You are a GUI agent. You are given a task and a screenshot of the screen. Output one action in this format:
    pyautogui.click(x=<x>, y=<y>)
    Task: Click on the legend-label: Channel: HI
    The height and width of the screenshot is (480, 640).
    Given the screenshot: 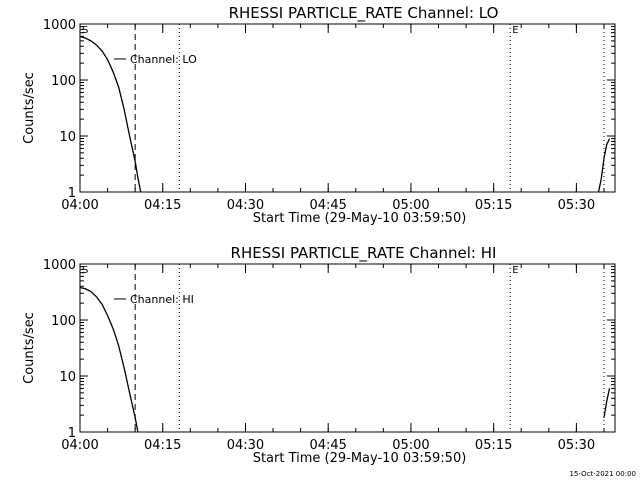 What is the action you would take?
    pyautogui.click(x=162, y=299)
    